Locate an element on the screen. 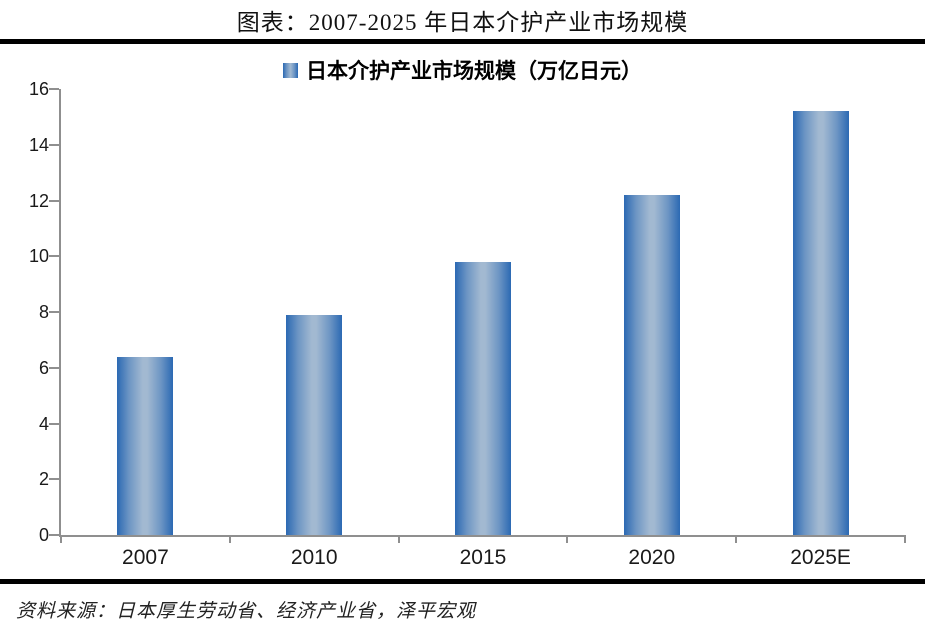 The image size is (925, 634). legend-marker-icon is located at coordinates (290, 70).